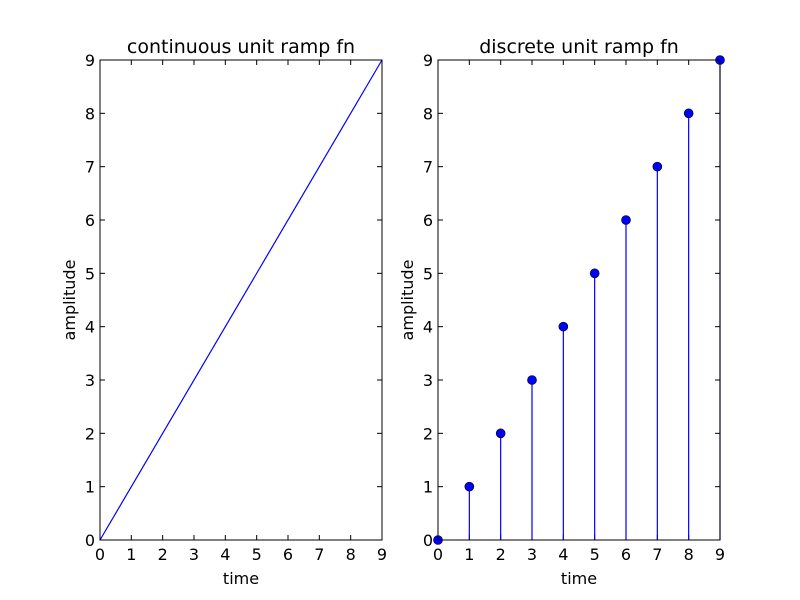  Describe the element at coordinates (579, 47) in the screenshot. I see `chart-title: discrete unit ramp fn` at that location.